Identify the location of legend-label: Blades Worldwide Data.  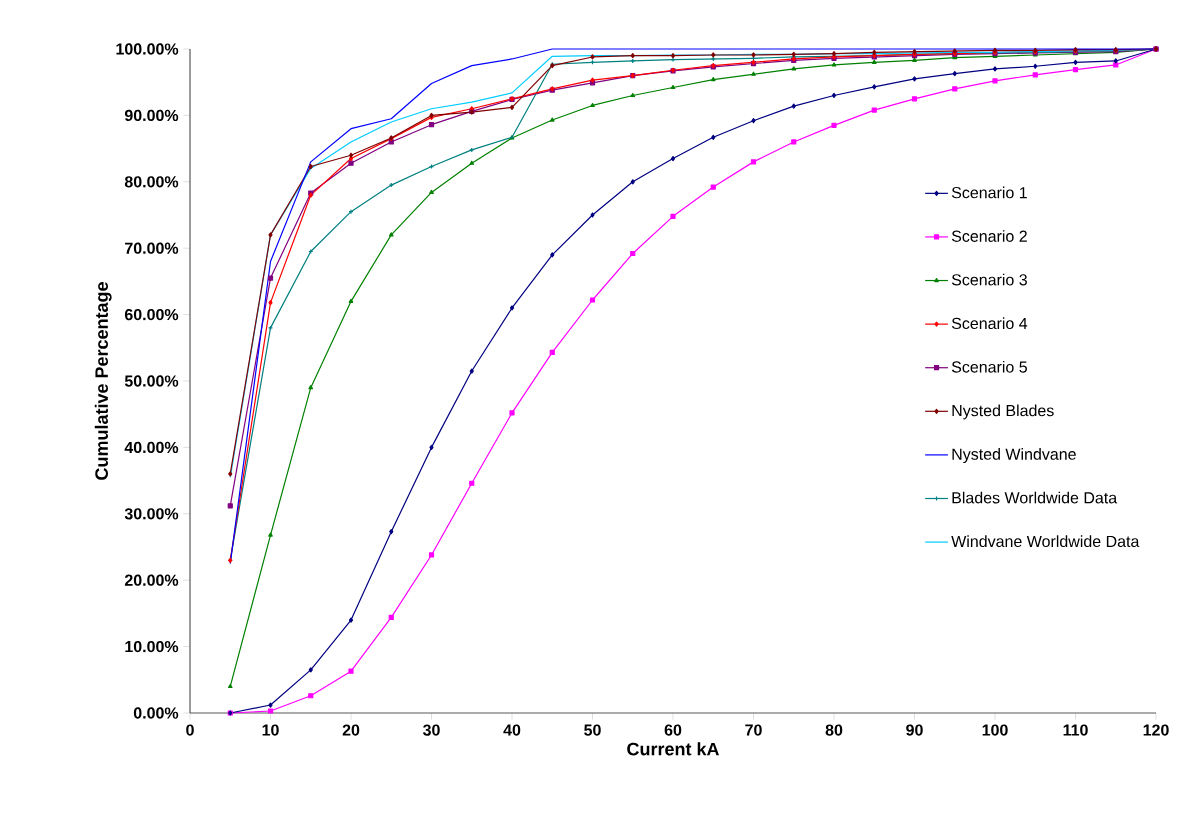
(1035, 497).